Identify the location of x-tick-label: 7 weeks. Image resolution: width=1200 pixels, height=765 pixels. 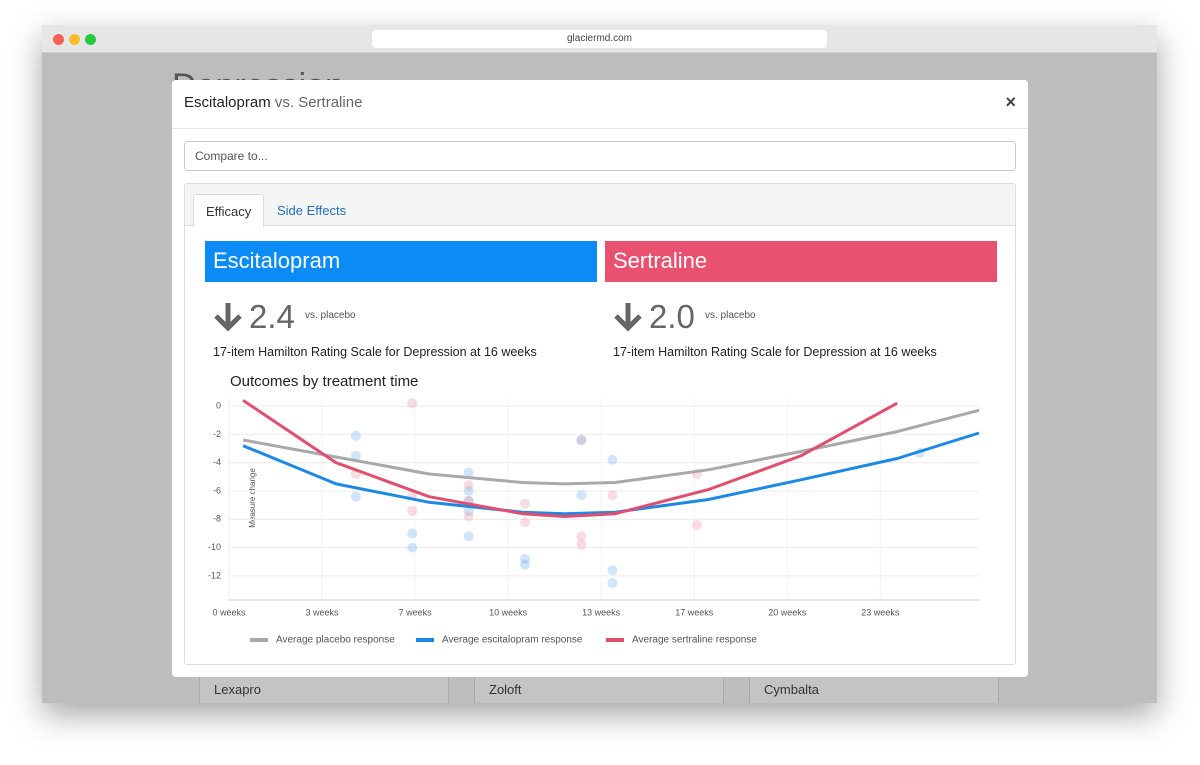
(416, 612).